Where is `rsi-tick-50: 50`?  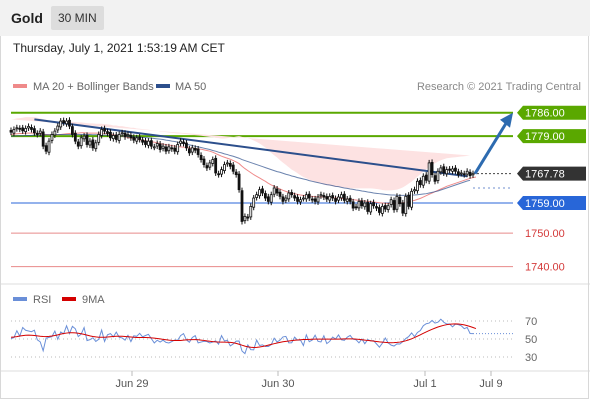 rsi-tick-50: 50 is located at coordinates (531, 340).